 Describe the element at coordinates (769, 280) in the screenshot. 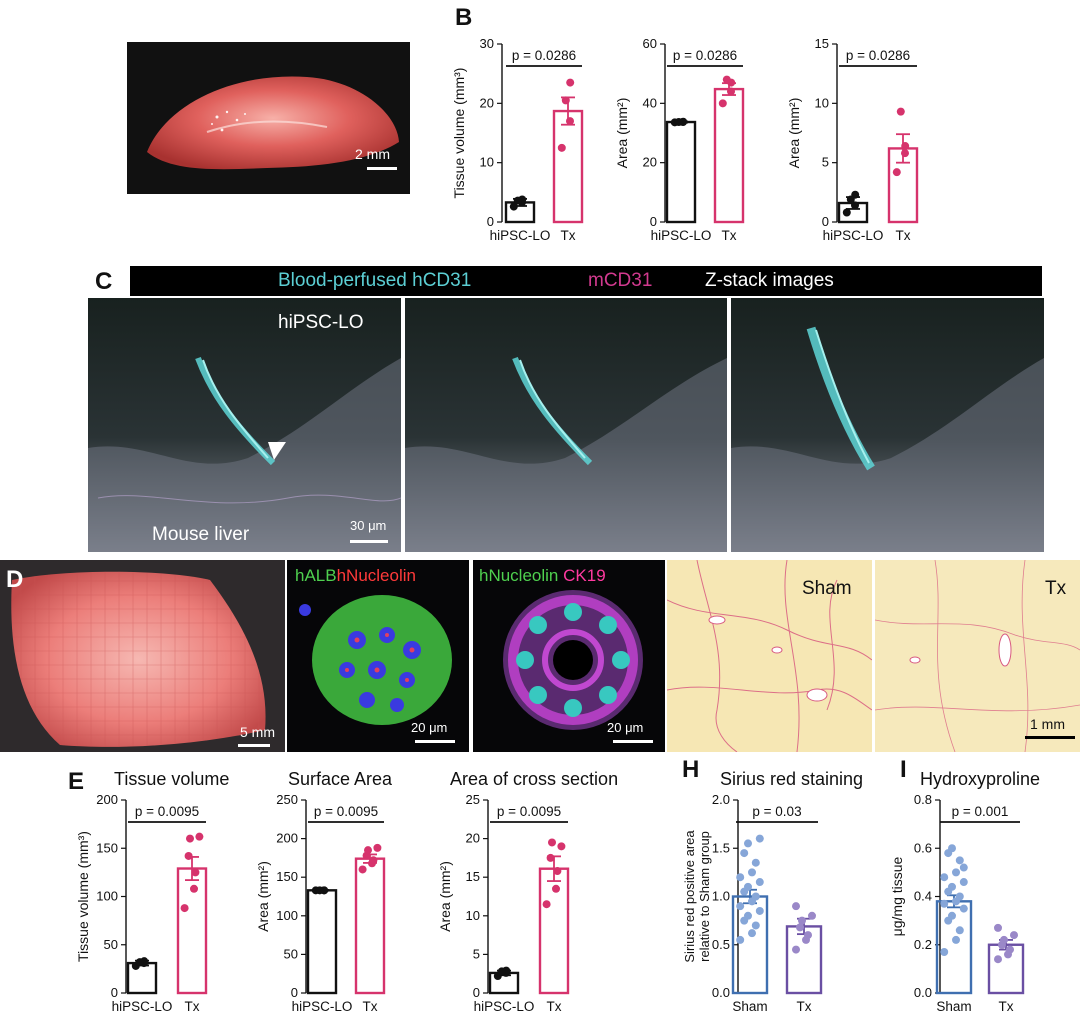

I see `header-white-label: Z-stack images` at that location.